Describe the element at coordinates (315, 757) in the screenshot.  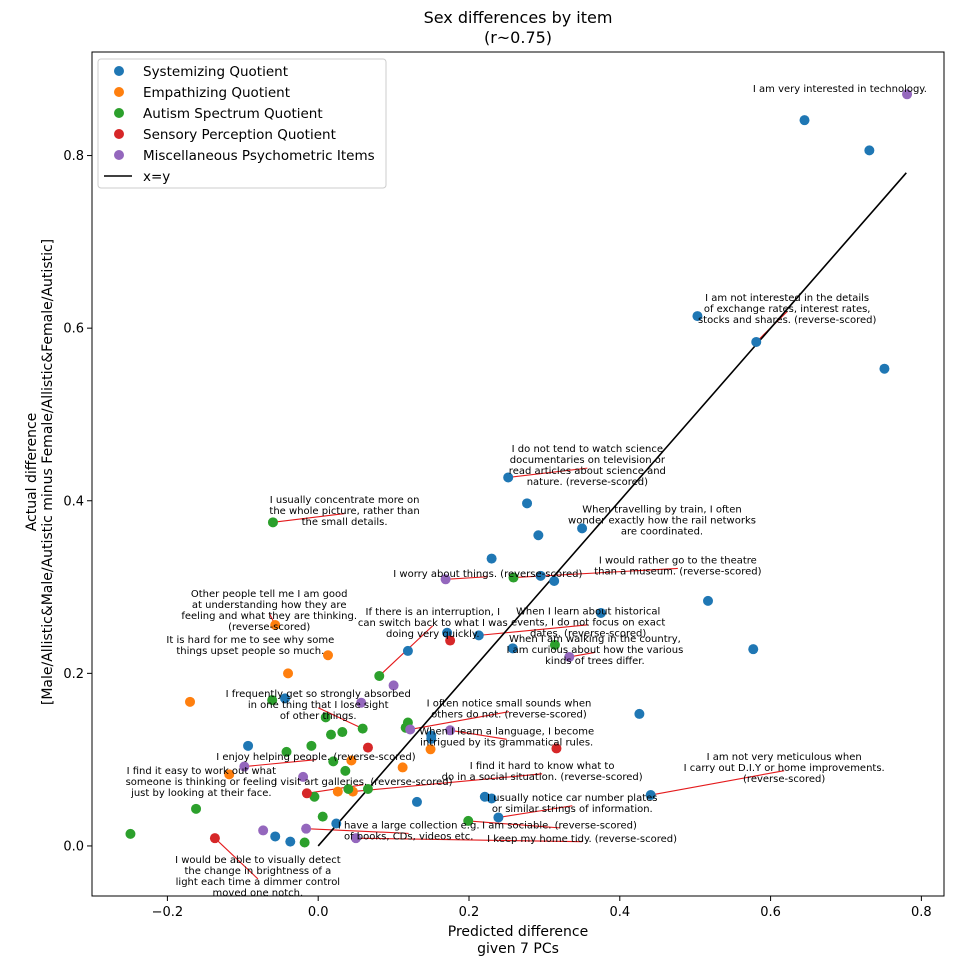
I see `annotation-text: I enjoy helping people. (reverse-scored)` at that location.